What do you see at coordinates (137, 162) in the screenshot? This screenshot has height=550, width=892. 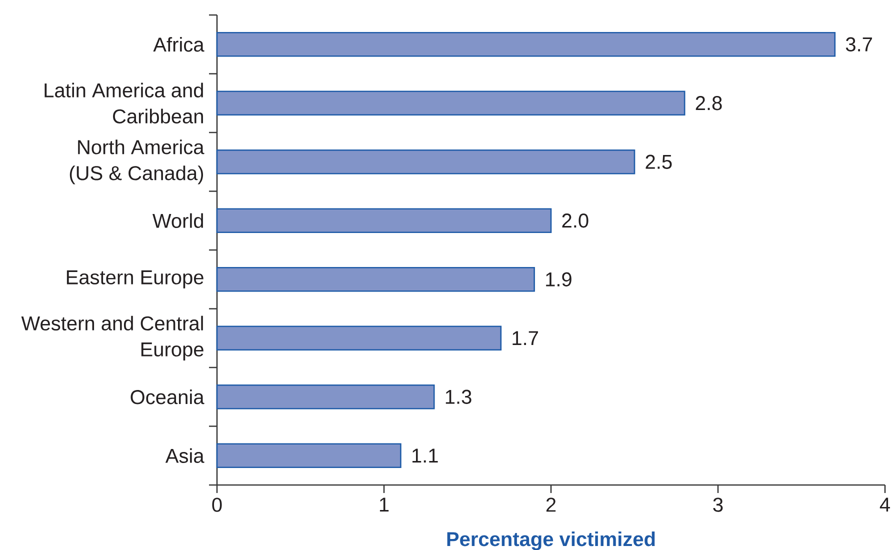 I see `y-tick-label: North America (US & Canada)` at bounding box center [137, 162].